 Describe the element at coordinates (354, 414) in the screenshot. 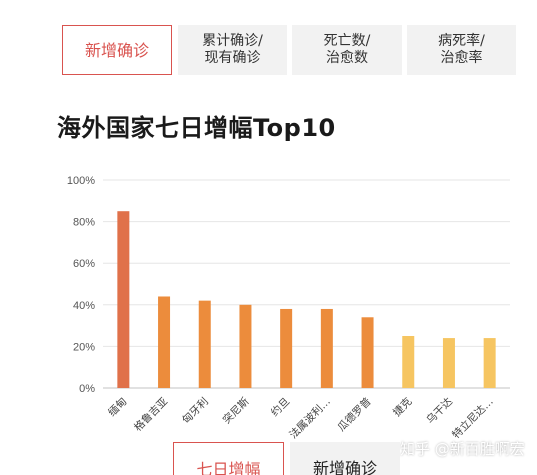

I see `x-tick-label: 瓜德罗普` at that location.